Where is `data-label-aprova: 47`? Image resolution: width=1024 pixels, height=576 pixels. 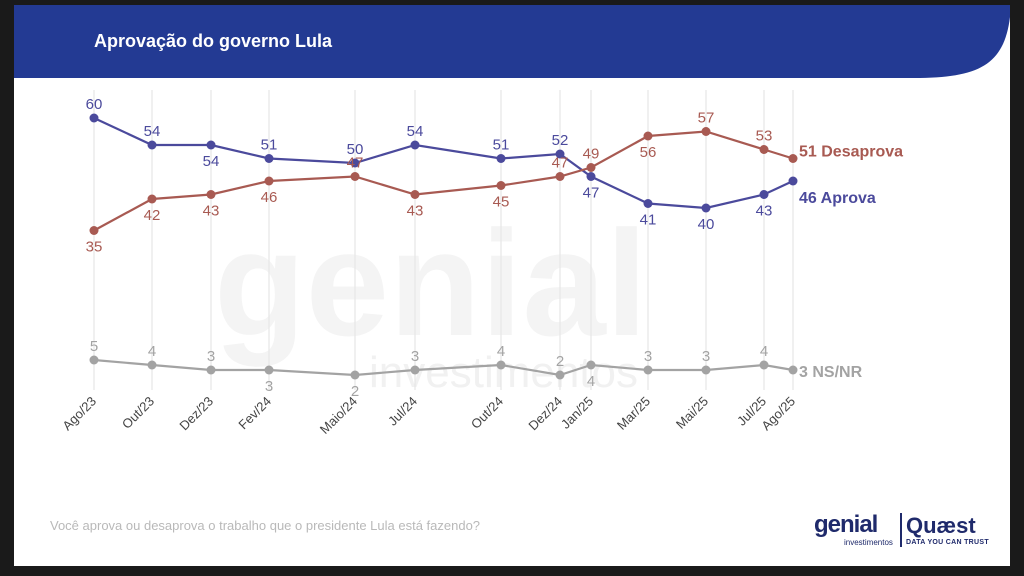 data-label-aprova: 47 is located at coordinates (591, 193).